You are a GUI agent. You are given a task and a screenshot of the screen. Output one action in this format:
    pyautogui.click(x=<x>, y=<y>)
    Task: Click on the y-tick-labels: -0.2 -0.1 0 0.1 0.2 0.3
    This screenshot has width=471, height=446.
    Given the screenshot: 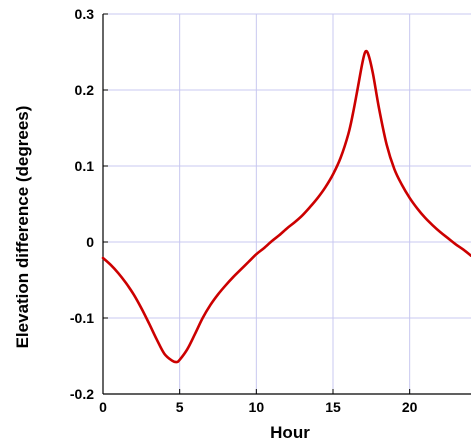 What is the action you would take?
    pyautogui.click(x=82, y=204)
    